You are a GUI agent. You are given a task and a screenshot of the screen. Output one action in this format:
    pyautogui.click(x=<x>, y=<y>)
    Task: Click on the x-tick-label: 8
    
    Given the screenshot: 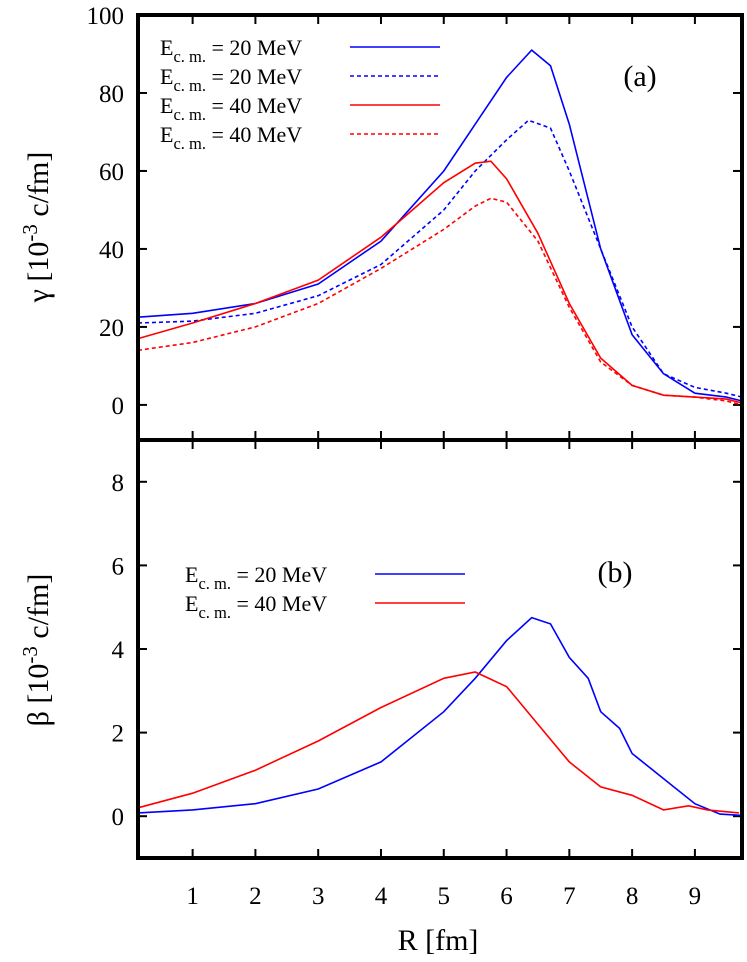 What is the action you would take?
    pyautogui.click(x=632, y=896)
    